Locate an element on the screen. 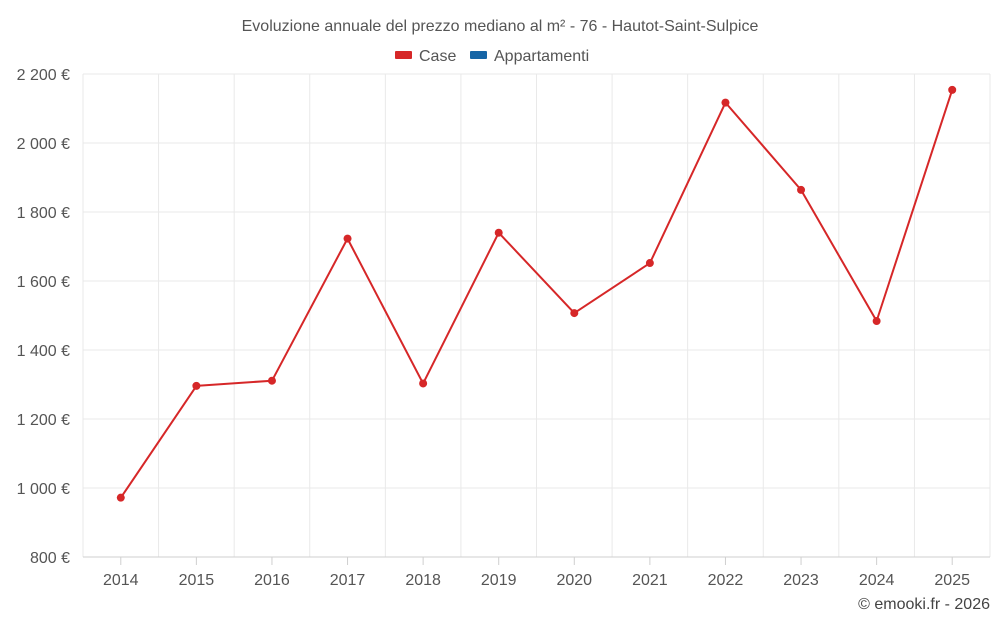 The height and width of the screenshot is (625, 1000). legend-label-case: Case is located at coordinates (437, 56).